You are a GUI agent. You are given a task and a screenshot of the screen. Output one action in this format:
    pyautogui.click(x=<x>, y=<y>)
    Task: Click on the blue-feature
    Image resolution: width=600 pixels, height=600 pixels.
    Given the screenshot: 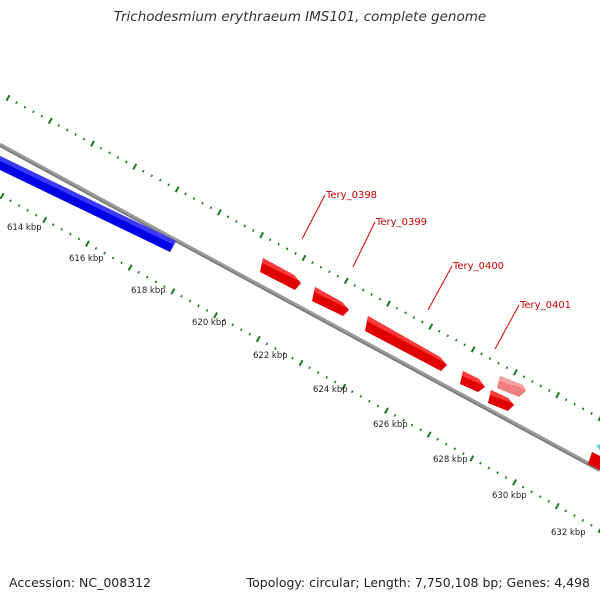 What is the action you would take?
    pyautogui.click(x=88, y=204)
    